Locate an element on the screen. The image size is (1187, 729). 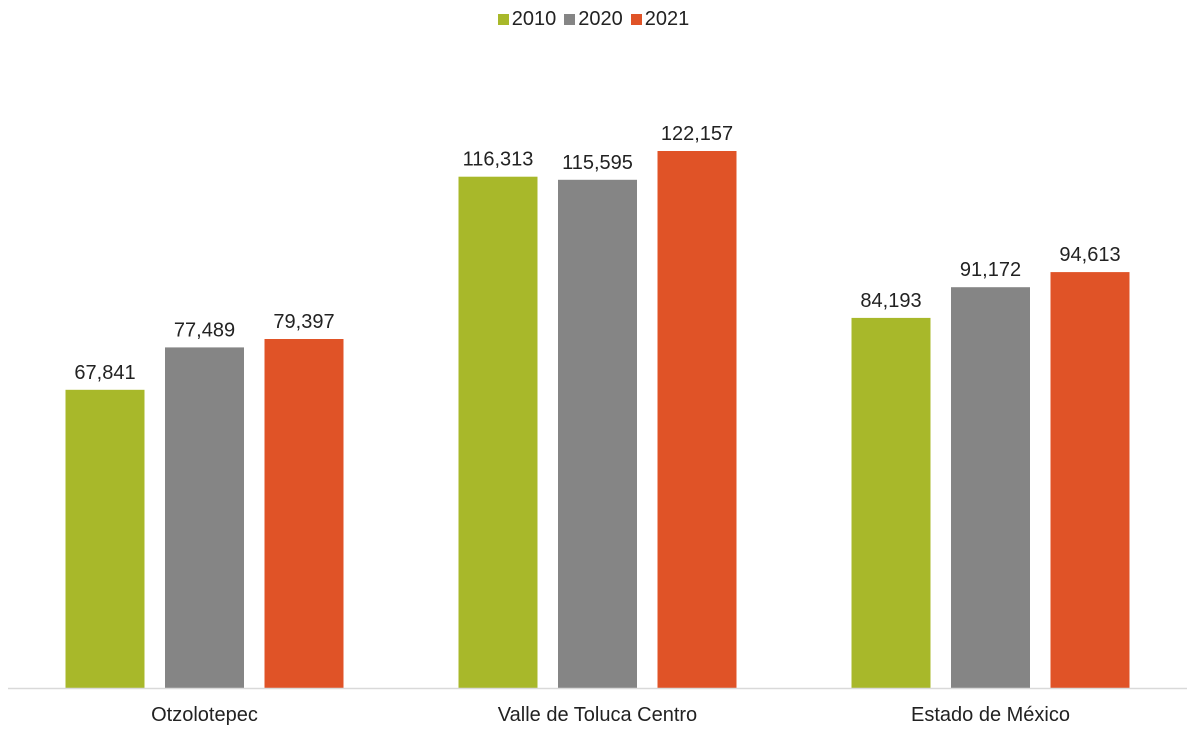
legend-label-2020: 2020 is located at coordinates (600, 19).